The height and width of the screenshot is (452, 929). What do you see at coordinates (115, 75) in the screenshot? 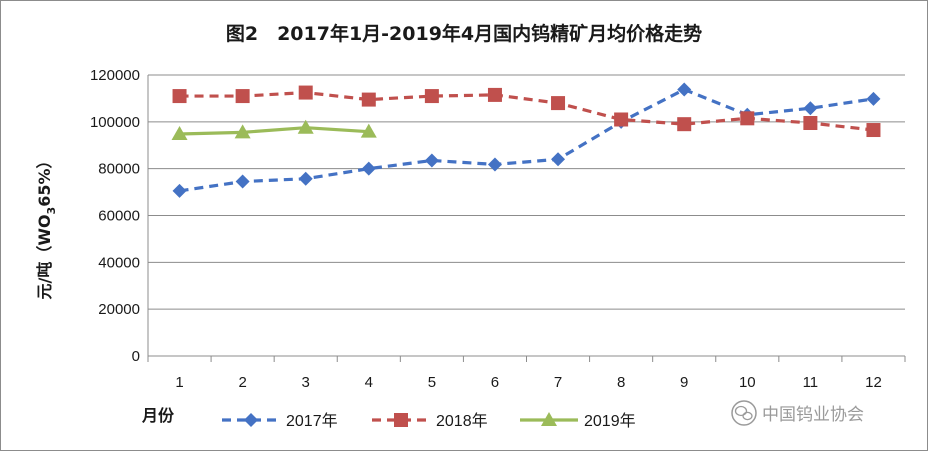
I see `y-tick-label: 120000` at bounding box center [115, 75].